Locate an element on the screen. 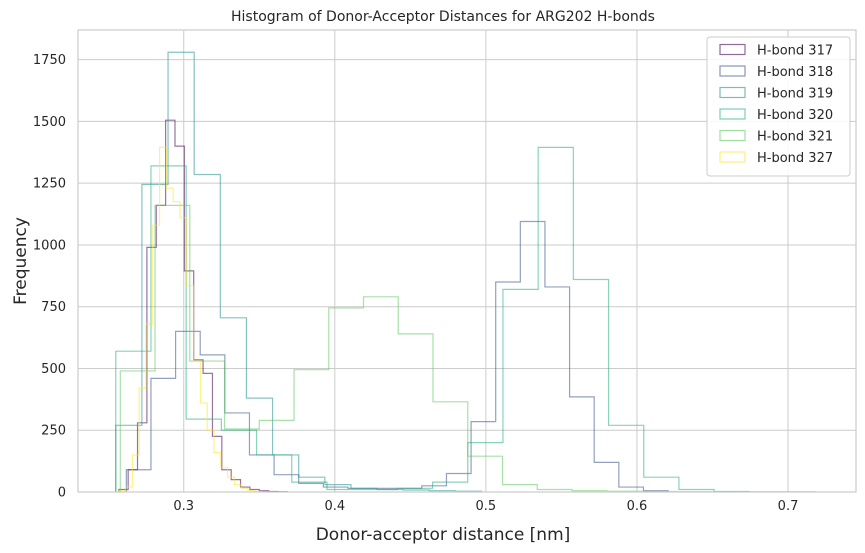 This screenshot has height=553, width=865. legend-entry: H-bond 319 is located at coordinates (776, 94).